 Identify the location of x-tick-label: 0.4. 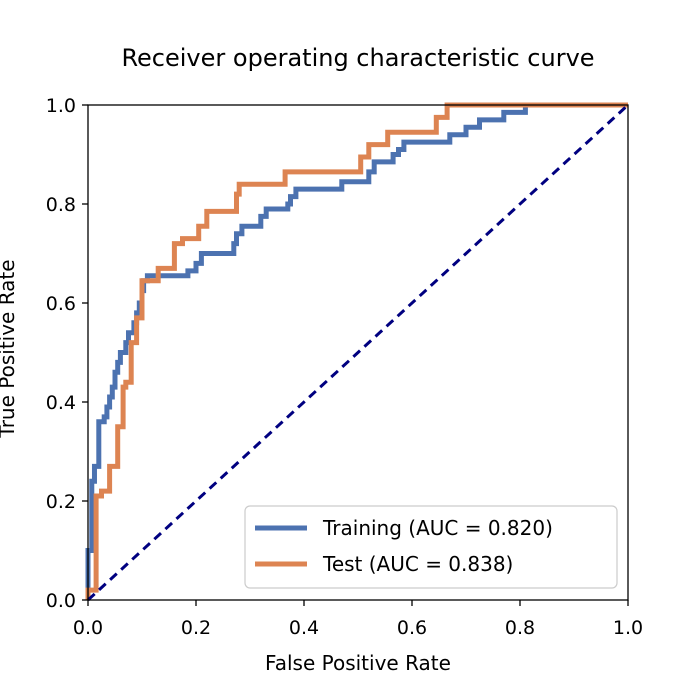
(304, 628).